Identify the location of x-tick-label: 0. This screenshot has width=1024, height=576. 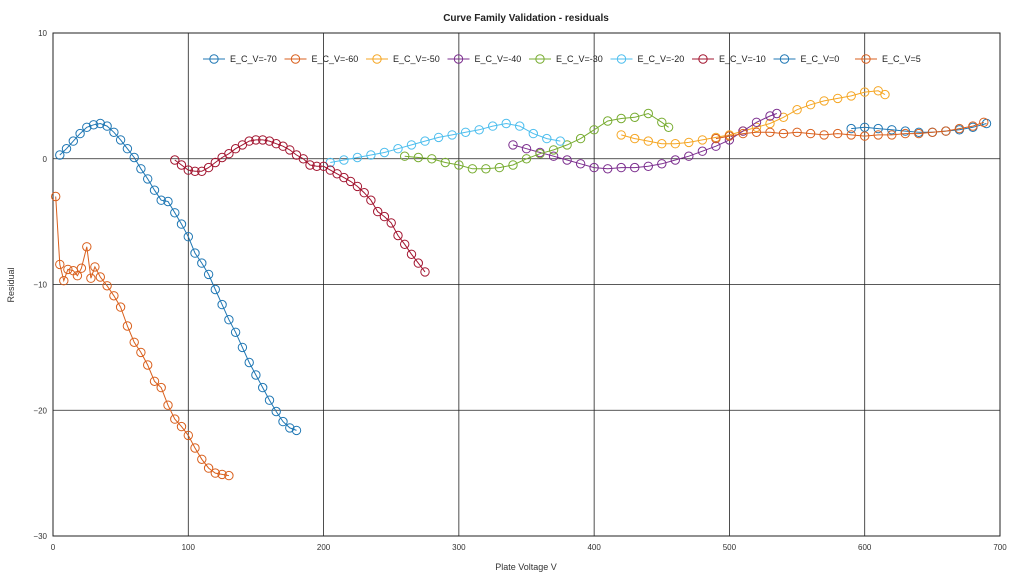
(53, 547).